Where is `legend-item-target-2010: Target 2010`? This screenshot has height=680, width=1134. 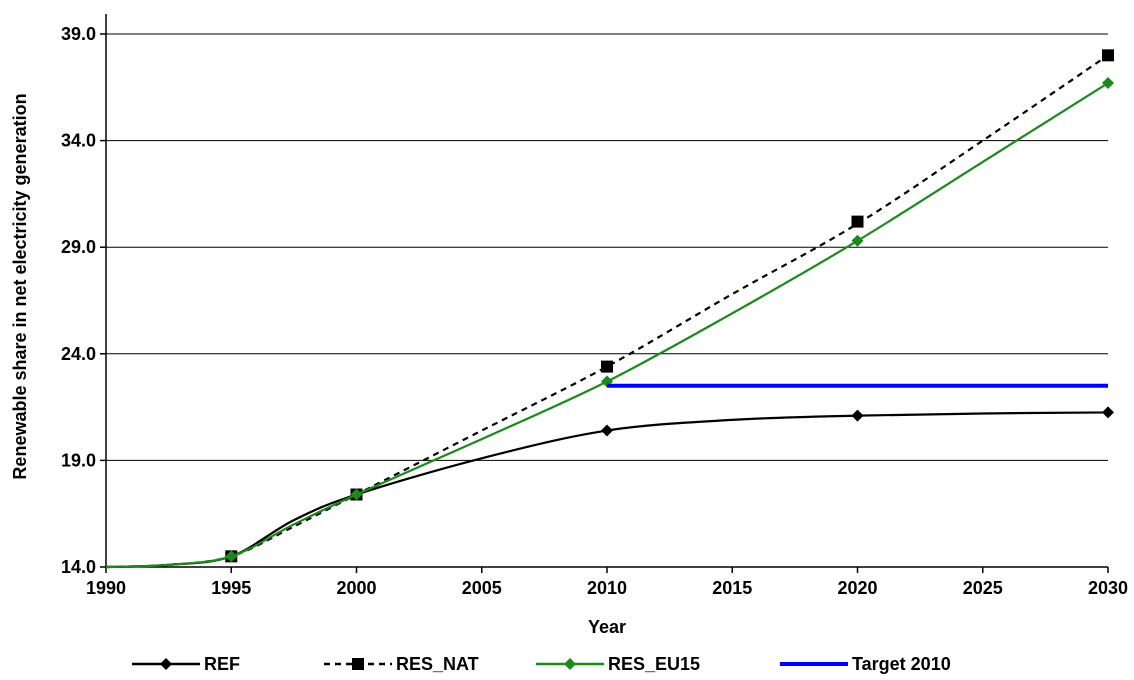
legend-item-target-2010: Target 2010 is located at coordinates (865, 664).